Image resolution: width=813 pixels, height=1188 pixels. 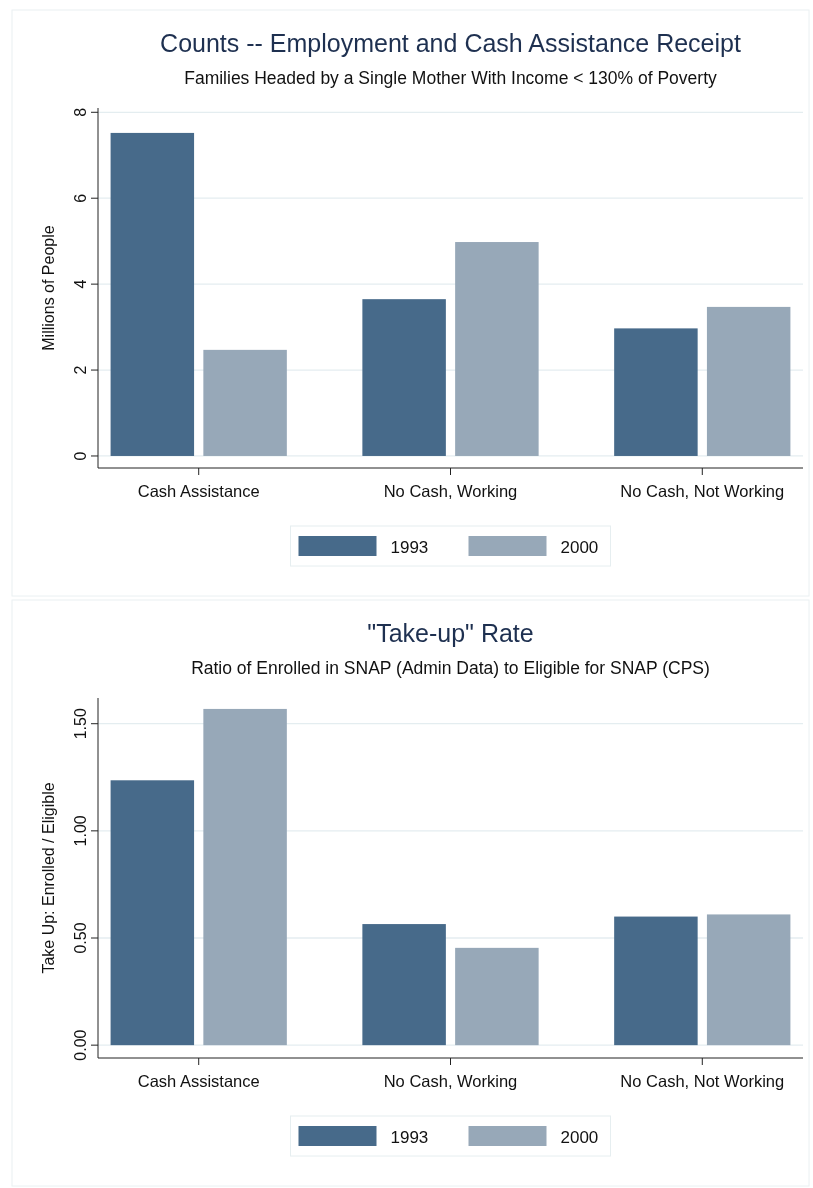 What do you see at coordinates (80, 831) in the screenshot?
I see `y-tick-label: 1.00` at bounding box center [80, 831].